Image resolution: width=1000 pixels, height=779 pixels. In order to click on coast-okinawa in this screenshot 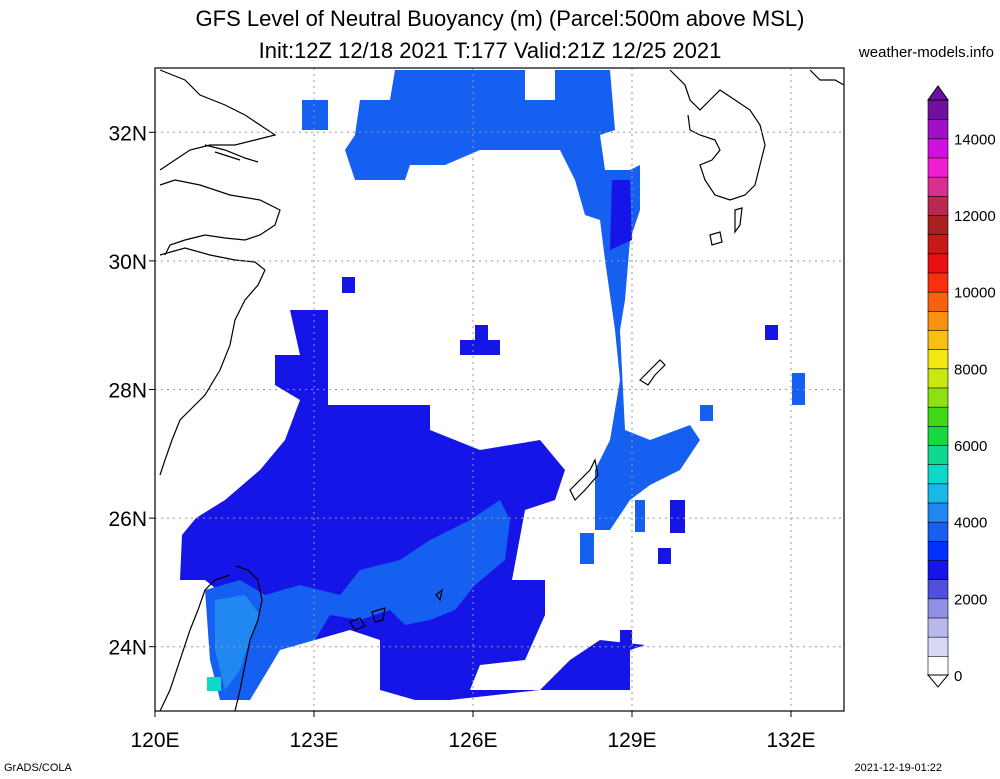, I will do `click(584, 480)`.